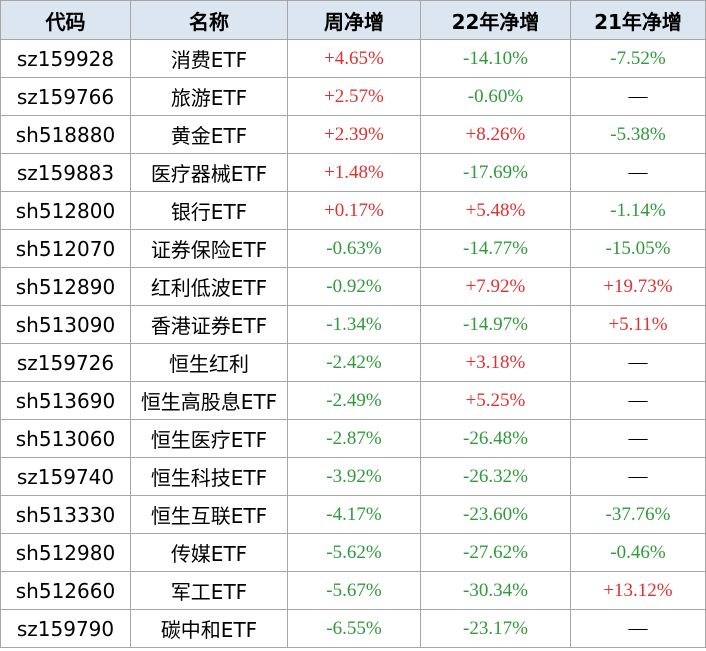  I want to click on change-cell: +3.18%, so click(495, 362).